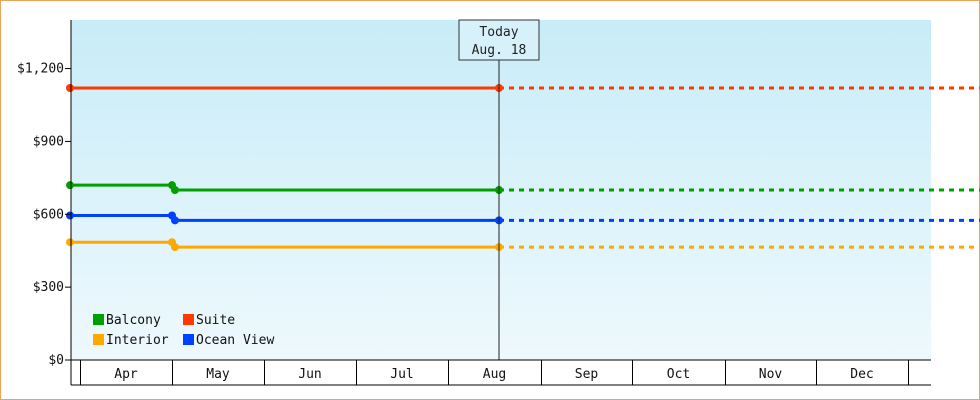  What do you see at coordinates (56, 360) in the screenshot?
I see `y-tick-label: $0` at bounding box center [56, 360].